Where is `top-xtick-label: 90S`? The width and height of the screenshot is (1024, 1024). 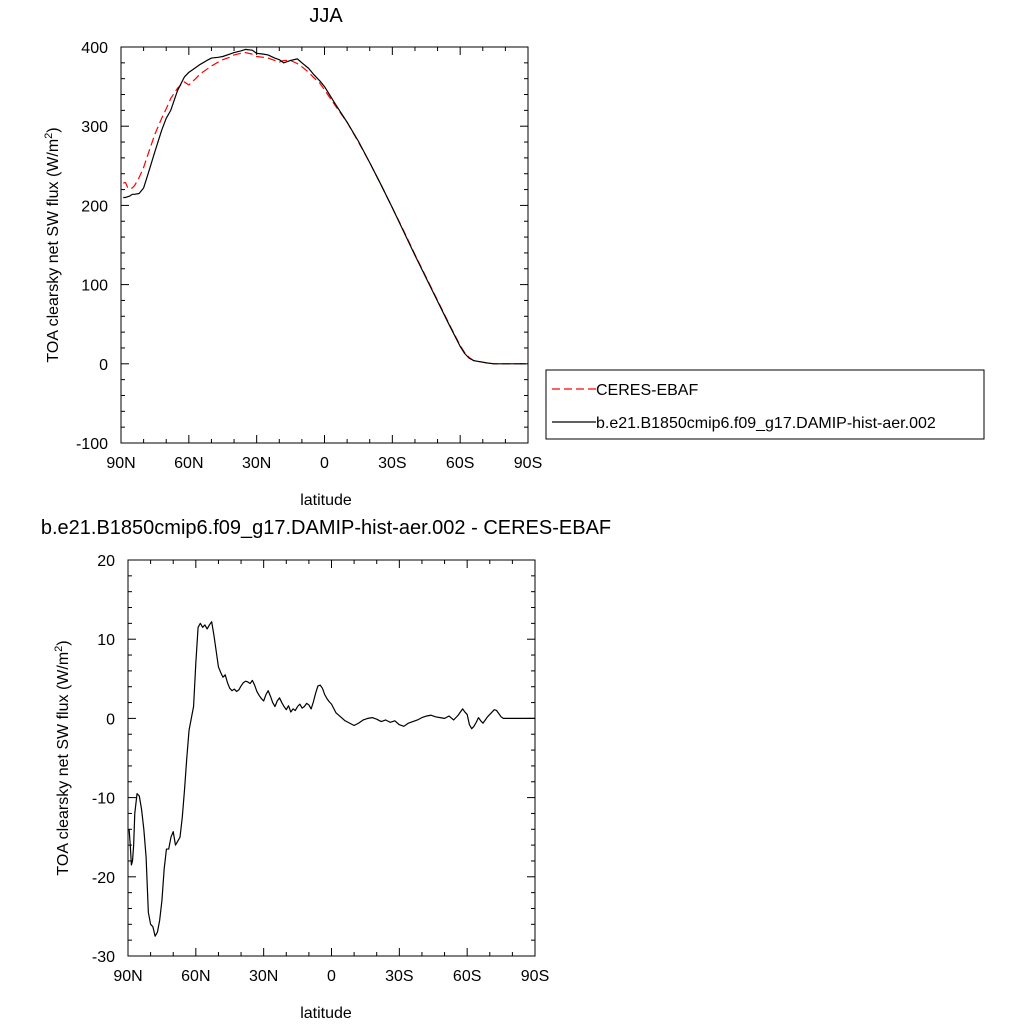 top-xtick-label: 90S is located at coordinates (528, 463).